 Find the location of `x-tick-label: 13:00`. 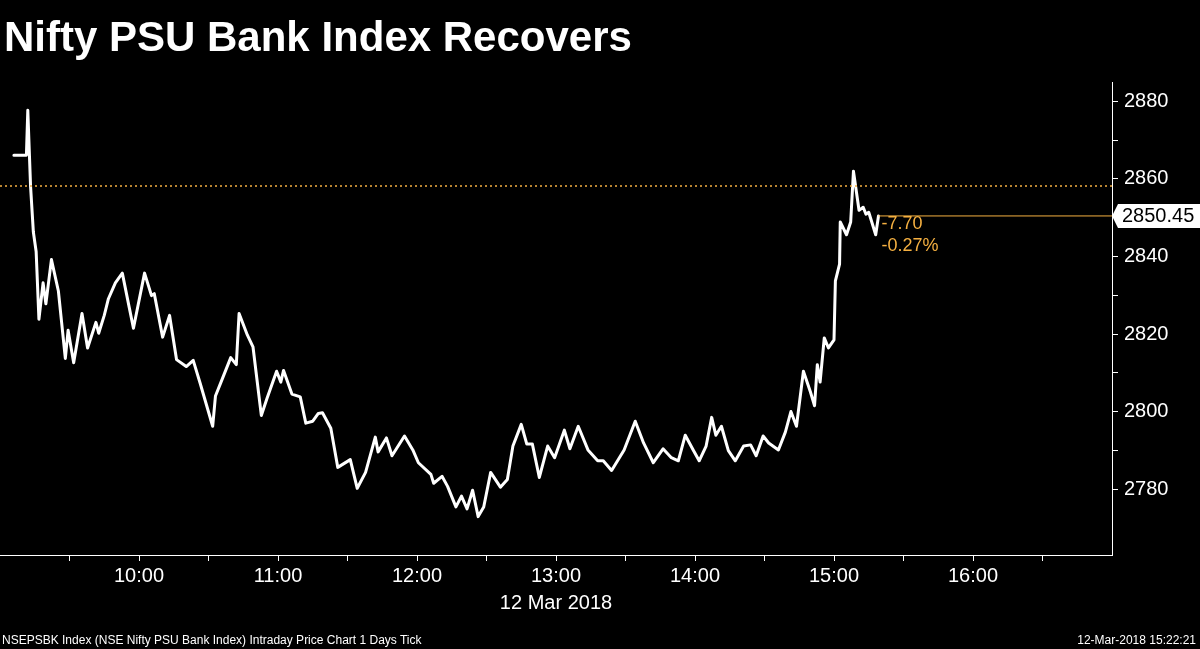

x-tick-label: 13:00 is located at coordinates (556, 574).